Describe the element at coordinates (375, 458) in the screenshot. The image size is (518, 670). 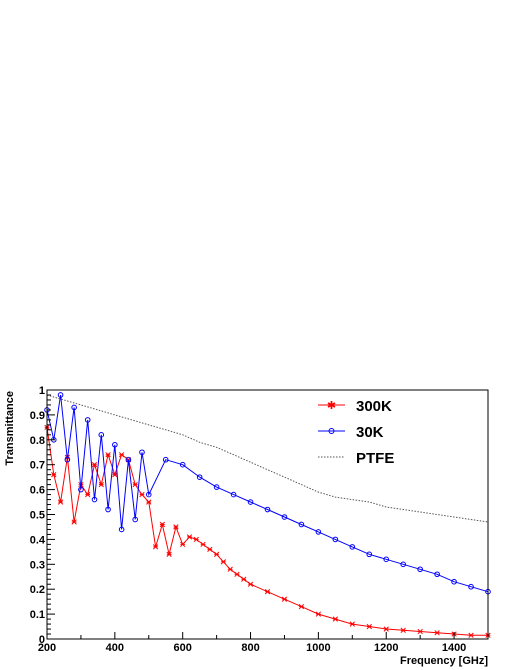
I see `legend-label-ptfe: PTFE` at that location.